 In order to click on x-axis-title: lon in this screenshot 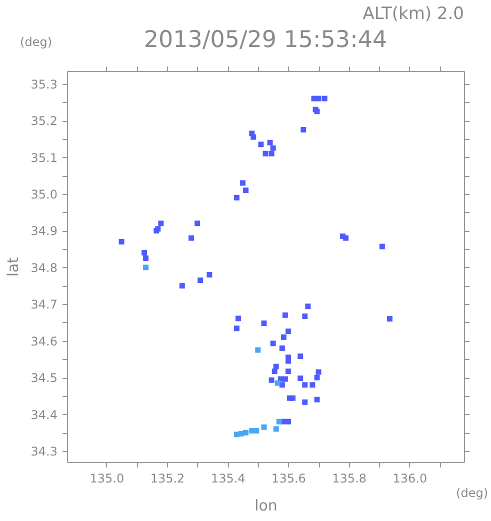, I will do `click(266, 505)`.